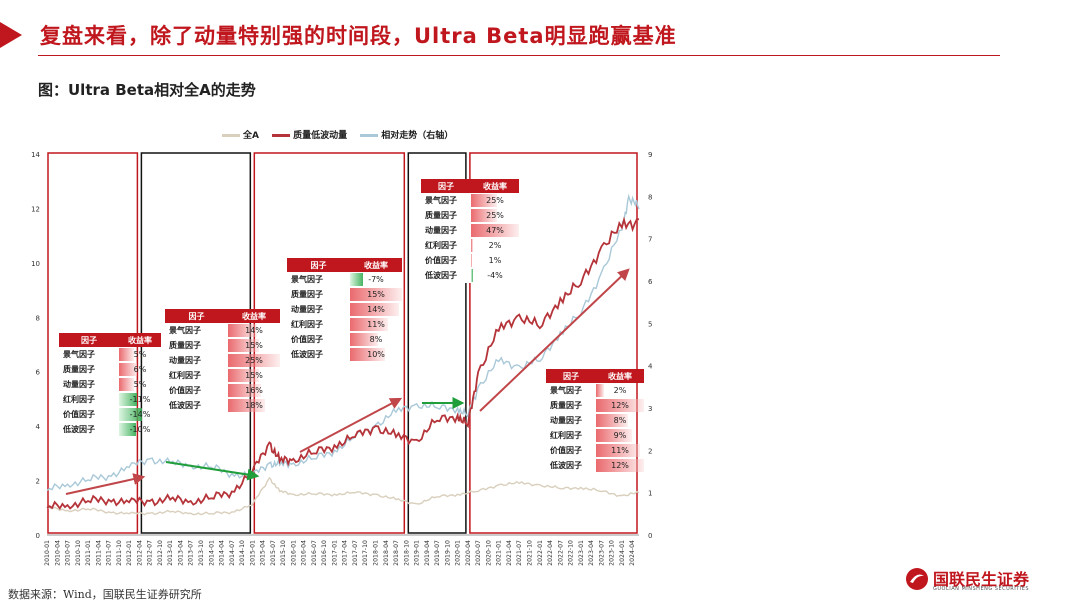 The width and height of the screenshot is (1080, 606). I want to click on x-tick-label: 2014-01, so click(211, 553).